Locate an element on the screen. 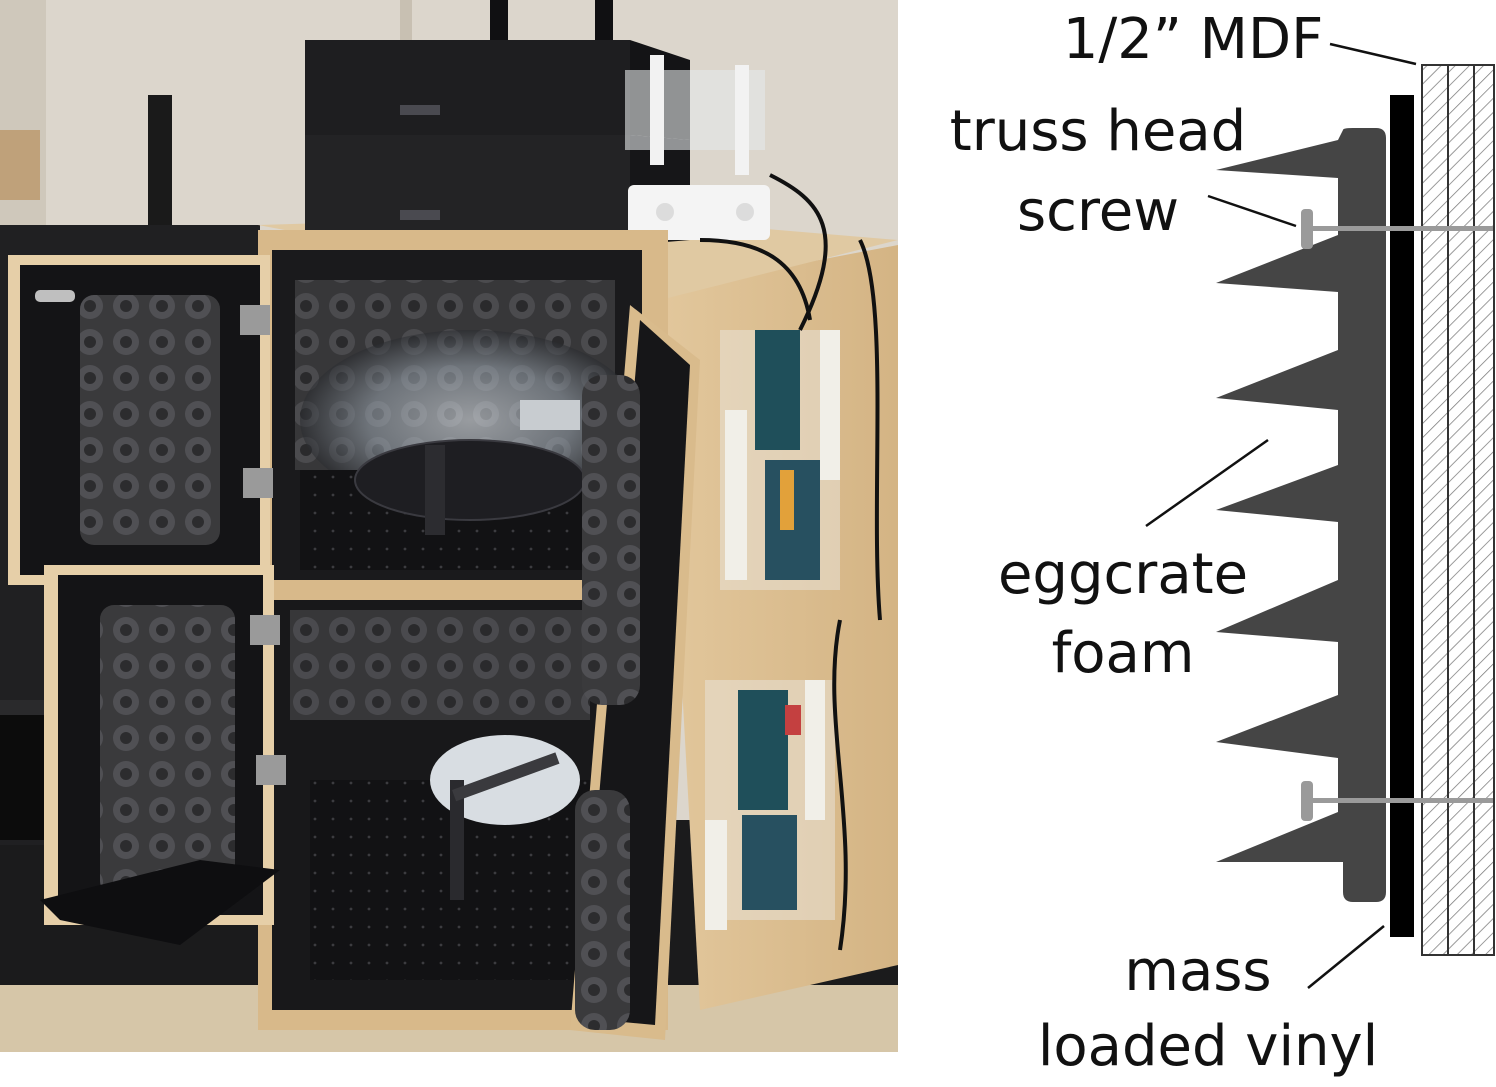  black-post is located at coordinates (160, 170).